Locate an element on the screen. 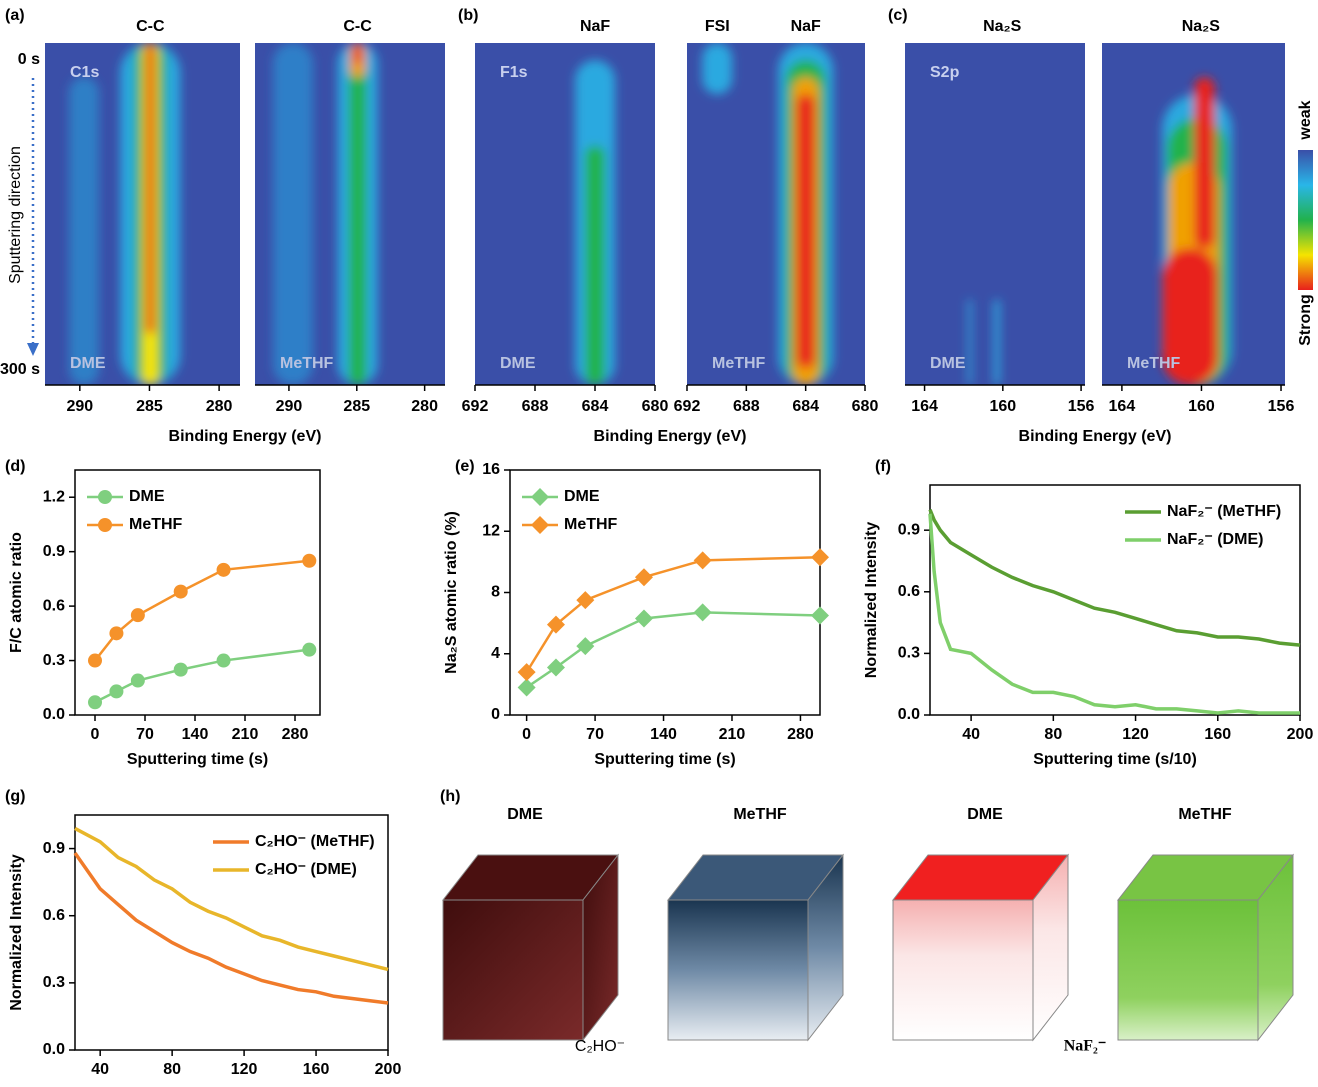 The height and width of the screenshot is (1087, 1318). panel-label: (g) is located at coordinates (15, 796).